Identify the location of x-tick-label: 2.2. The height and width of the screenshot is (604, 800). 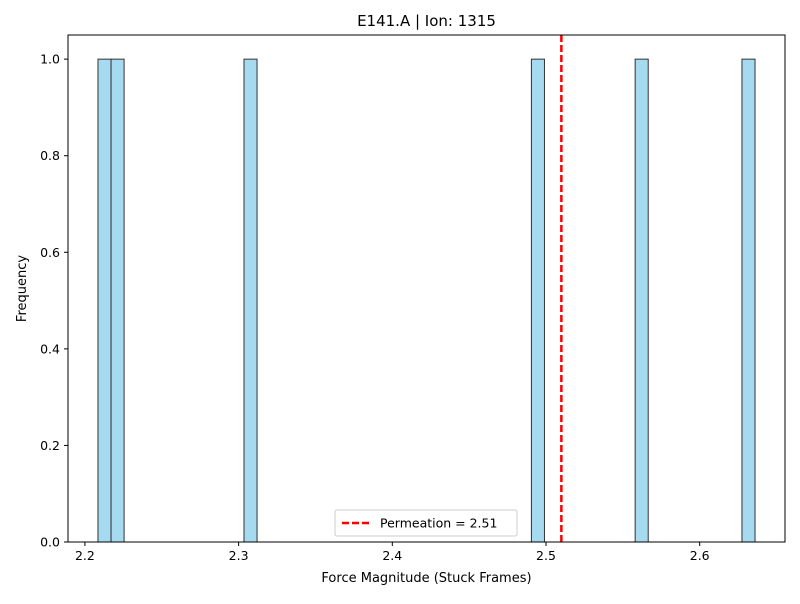
(85, 555).